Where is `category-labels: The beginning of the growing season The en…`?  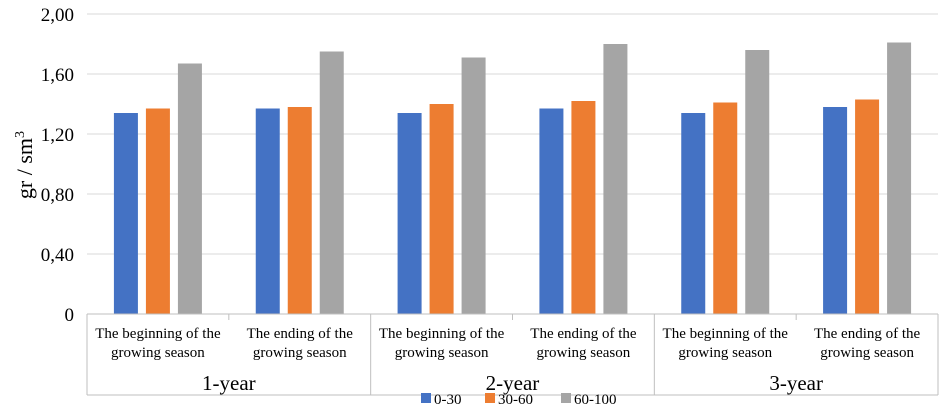
category-labels: The beginning of the growing season The en… is located at coordinates (507, 343).